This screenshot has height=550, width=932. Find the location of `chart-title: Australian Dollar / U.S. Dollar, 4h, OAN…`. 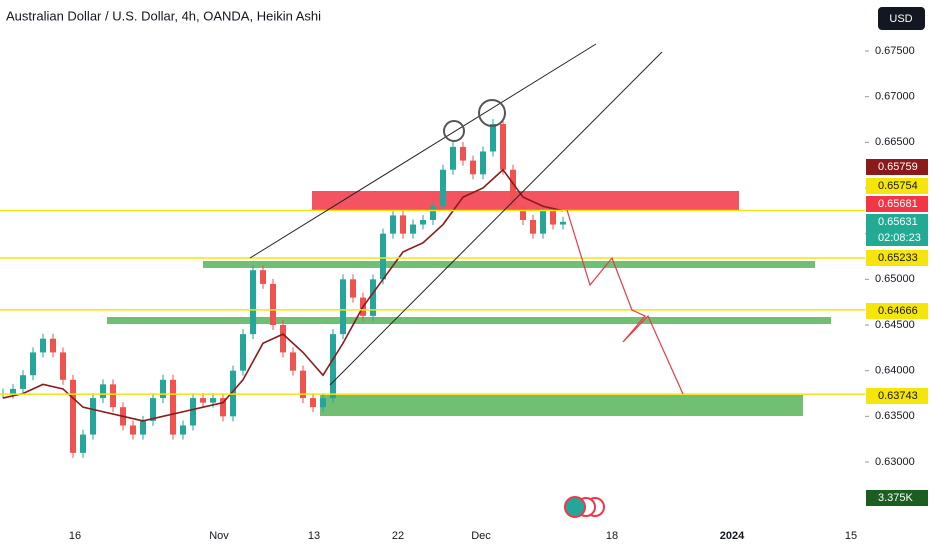

chart-title: Australian Dollar / U.S. Dollar, 4h, OAN… is located at coordinates (163, 15).